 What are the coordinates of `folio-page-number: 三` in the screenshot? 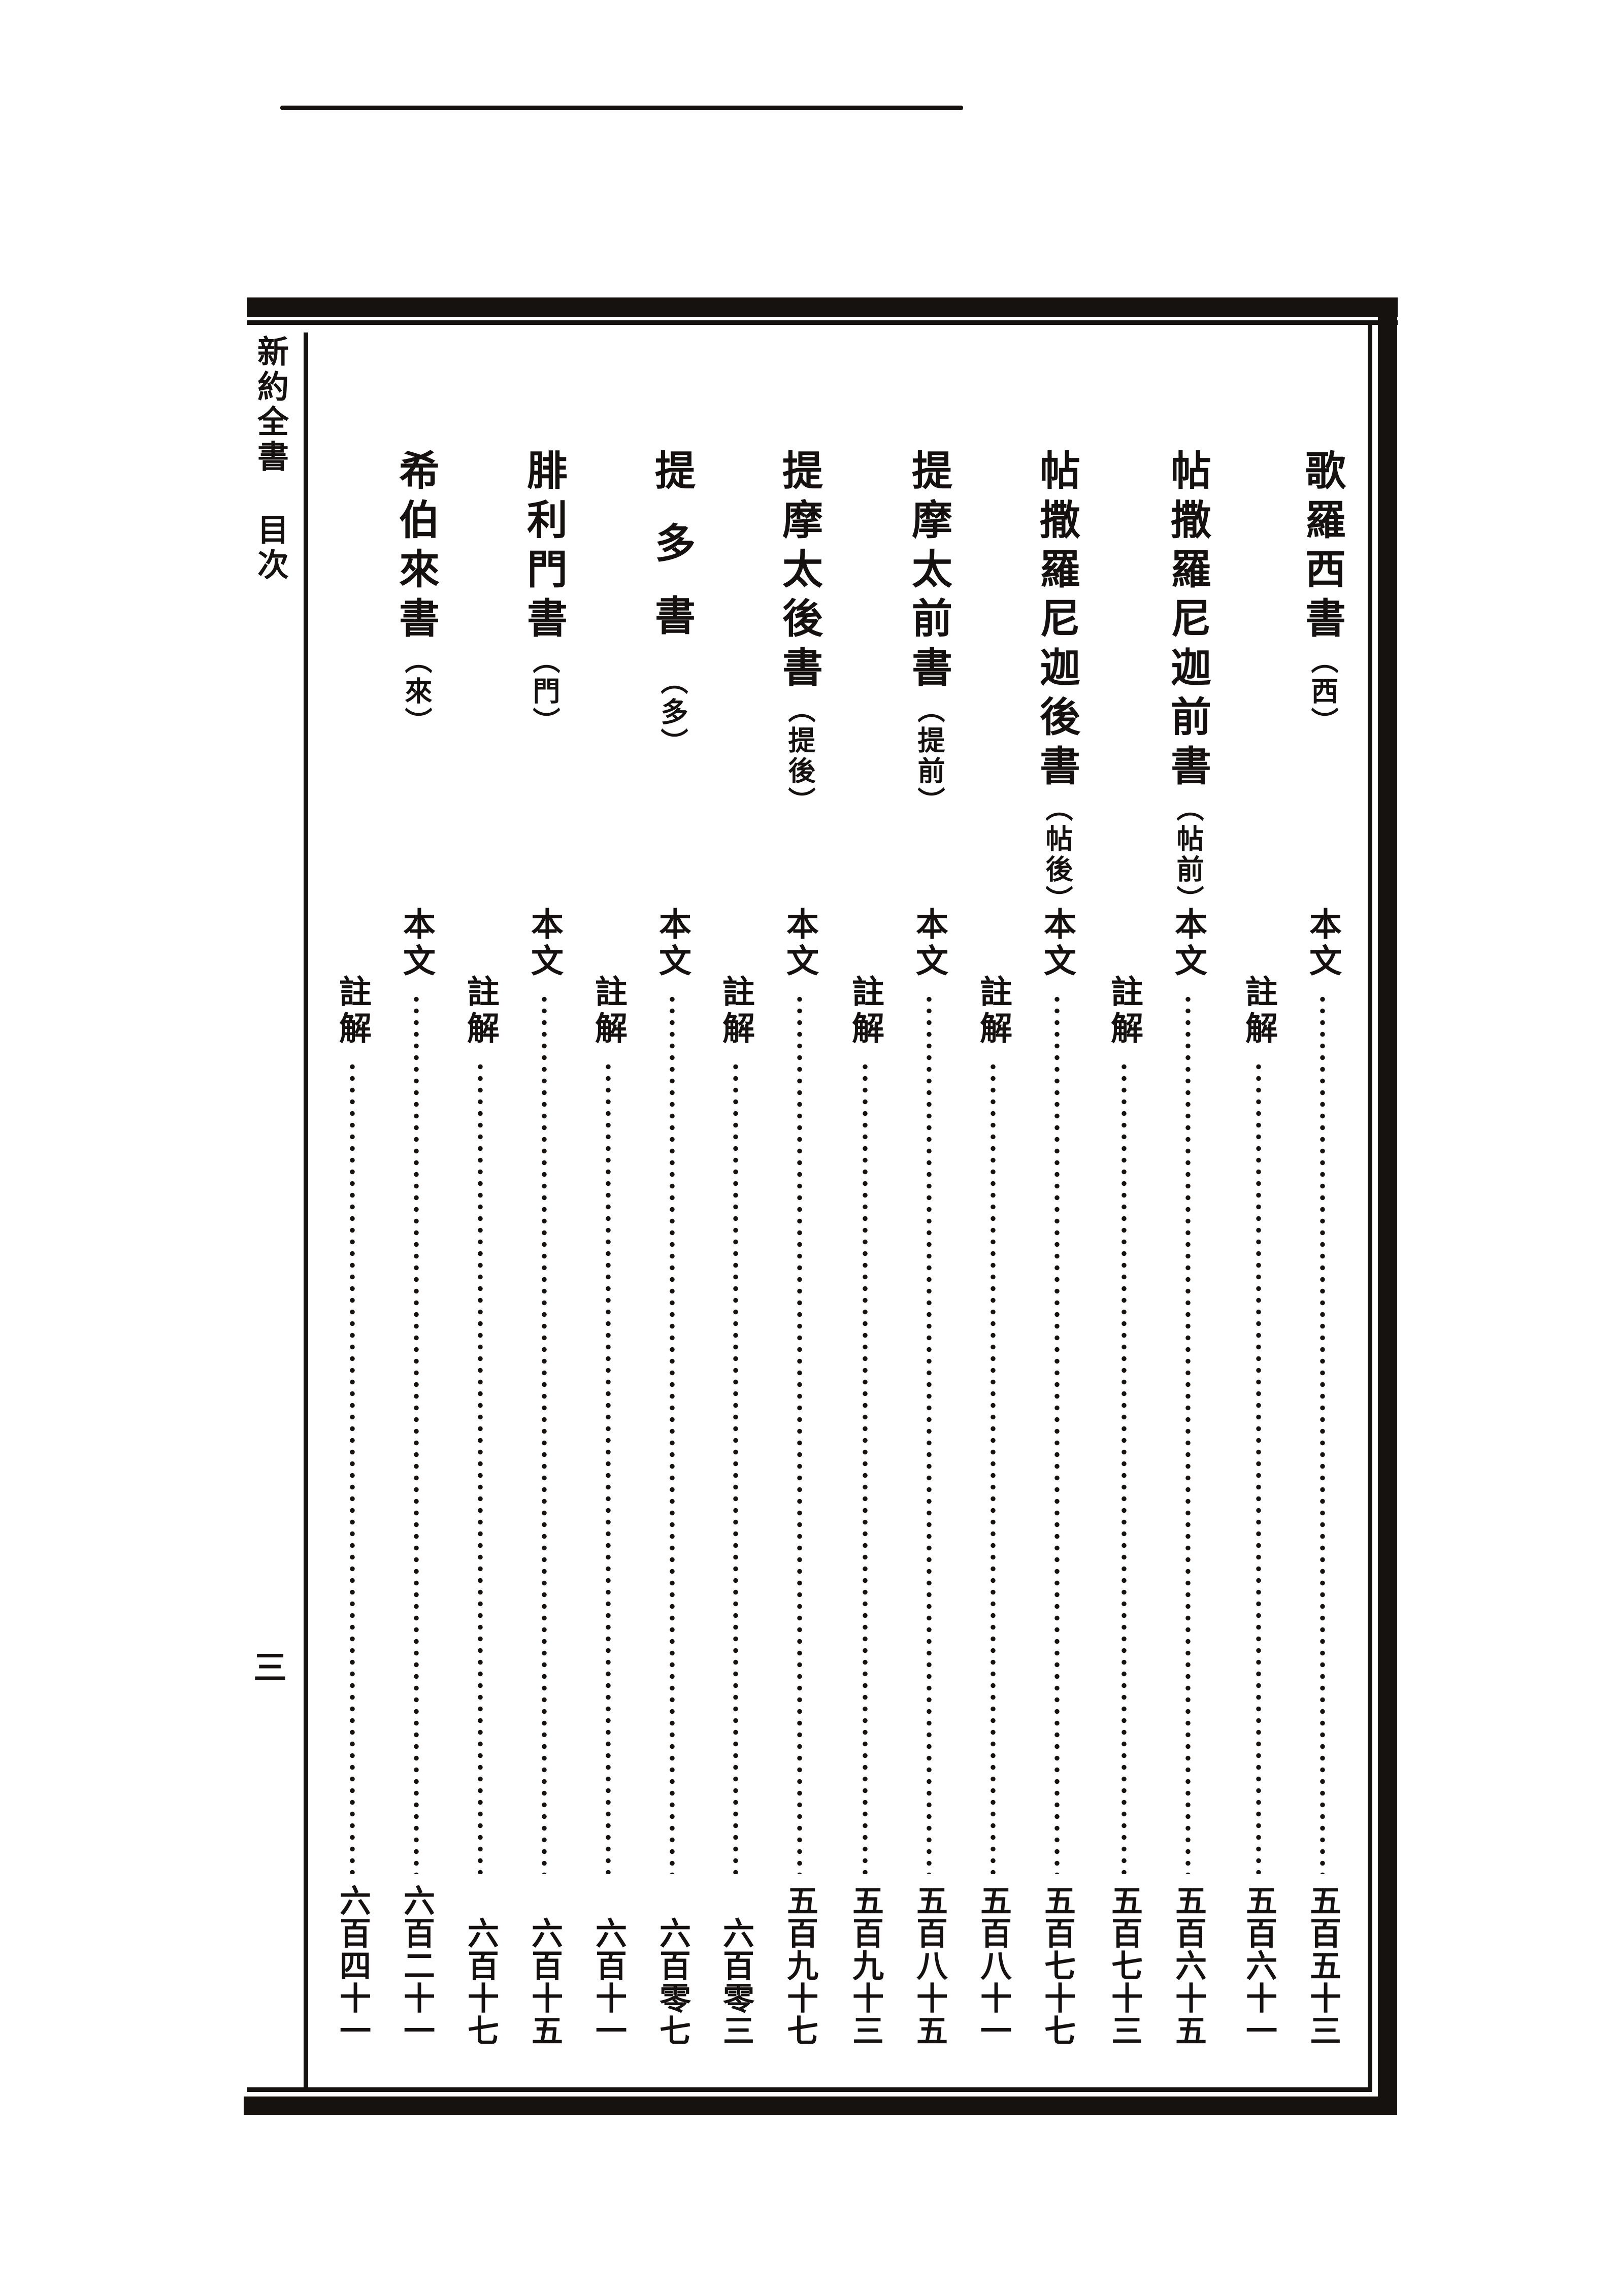 It's located at (270, 1667).